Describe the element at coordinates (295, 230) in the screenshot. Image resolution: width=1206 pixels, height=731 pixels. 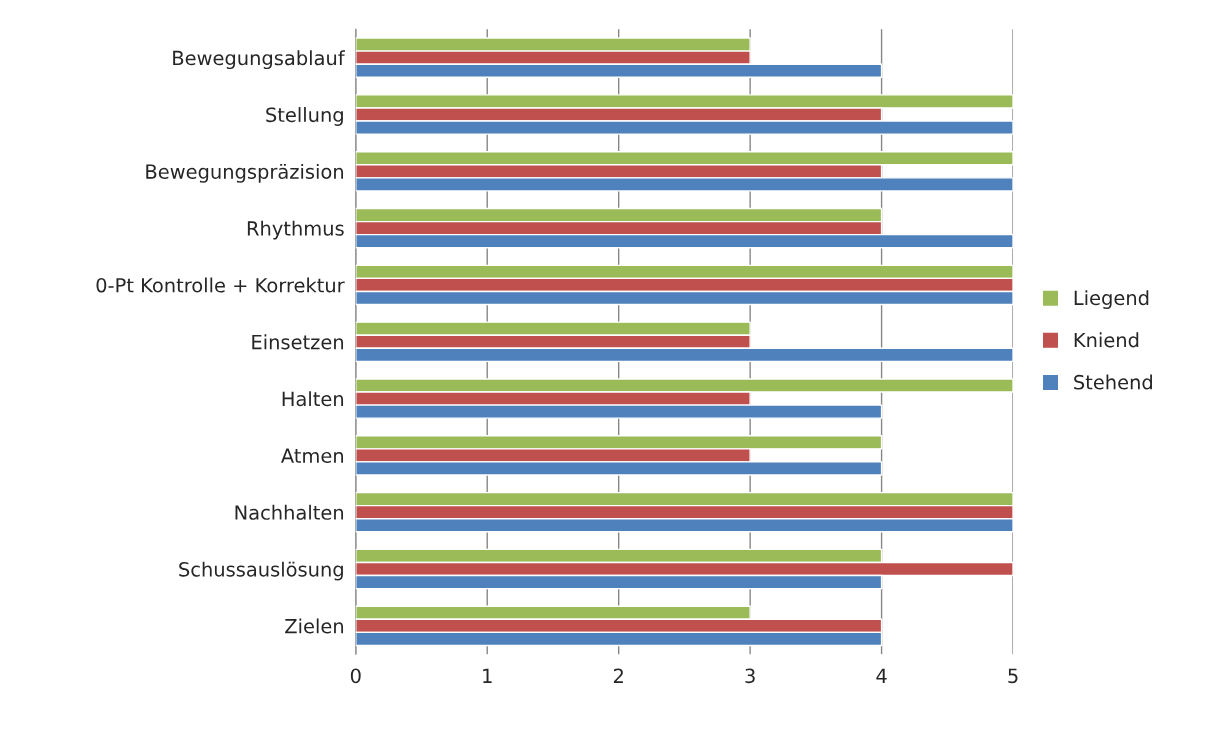
I see `y-tick-label: Rhythmus` at that location.